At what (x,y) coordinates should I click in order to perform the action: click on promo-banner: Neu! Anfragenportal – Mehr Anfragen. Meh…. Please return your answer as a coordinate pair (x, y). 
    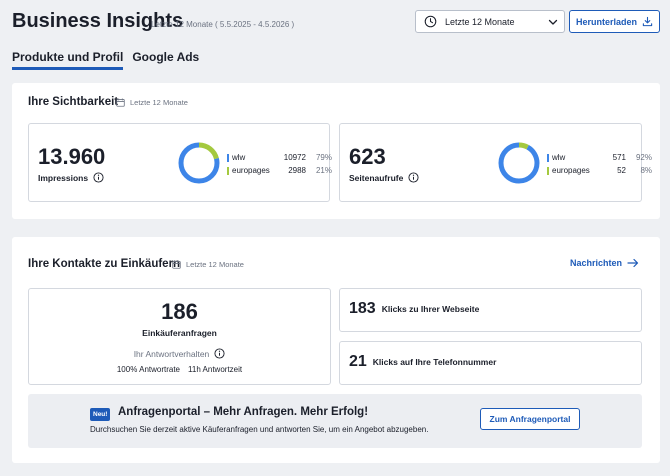
    Looking at the image, I should click on (335, 421).